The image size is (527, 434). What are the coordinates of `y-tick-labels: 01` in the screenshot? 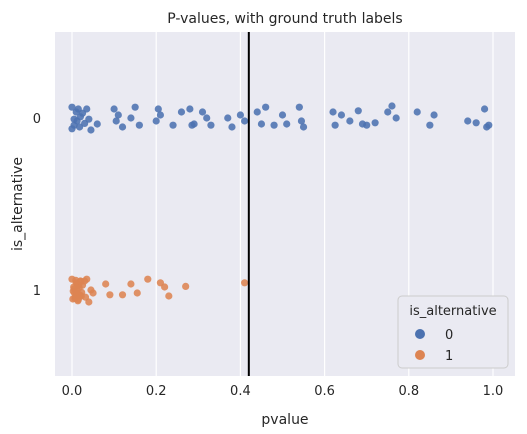 It's located at (37, 205).